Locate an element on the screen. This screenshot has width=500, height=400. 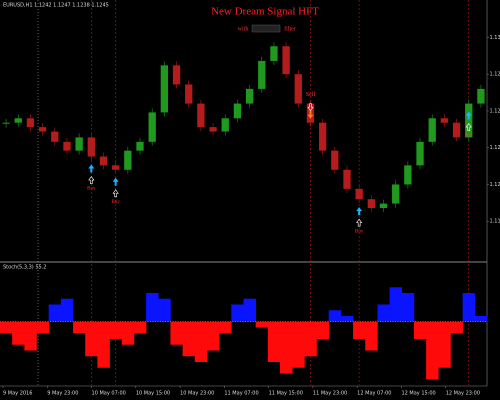
filter-label: filter is located at coordinates (290, 28).